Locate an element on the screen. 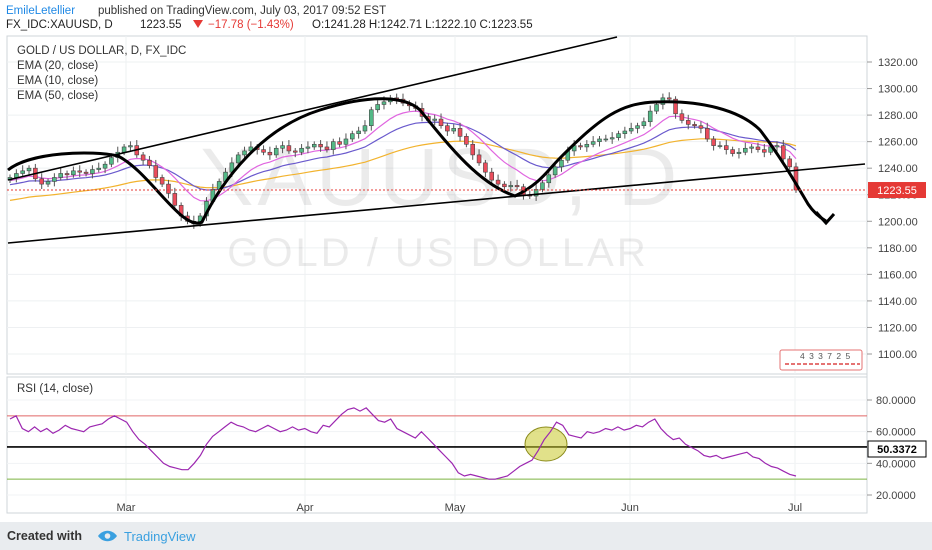 The width and height of the screenshot is (932, 550). time-axis: Mar Apr May Jun Jul is located at coordinates (460, 508).